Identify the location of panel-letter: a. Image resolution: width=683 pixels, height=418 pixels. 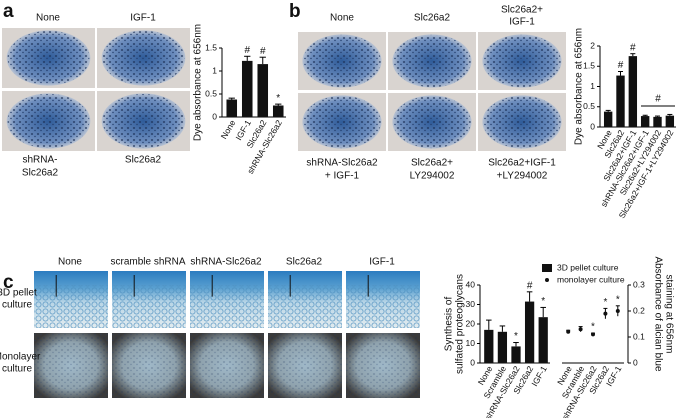
(8, 11).